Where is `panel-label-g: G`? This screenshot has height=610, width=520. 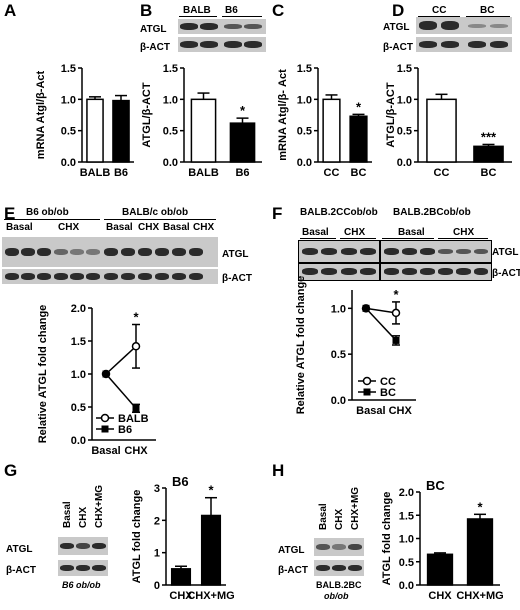 panel-label-g: G is located at coordinates (11, 470).